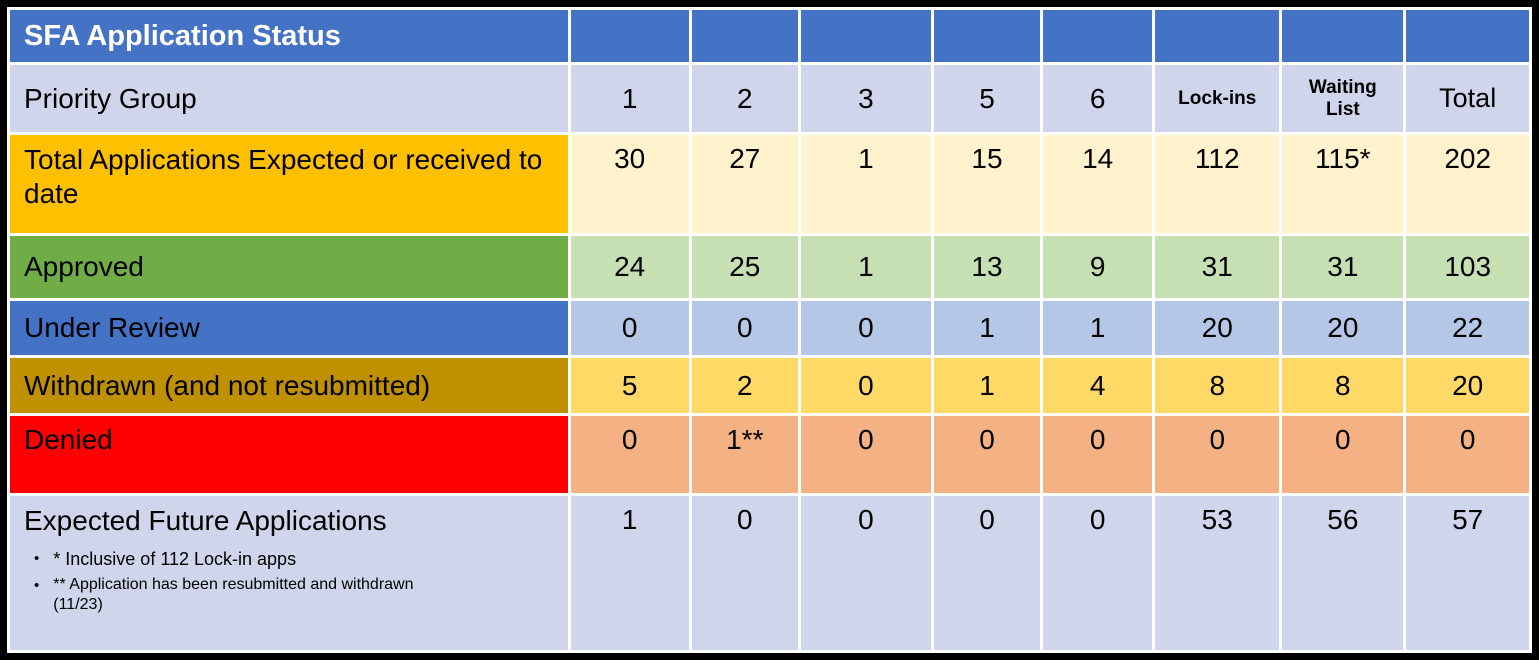  I want to click on value-cell: 9, so click(1098, 267).